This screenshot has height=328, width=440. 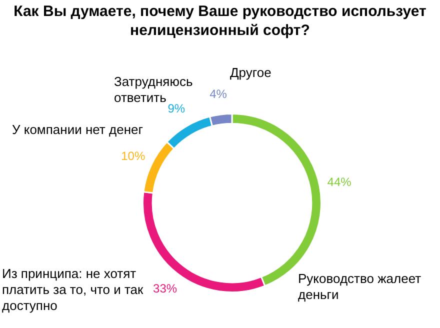 What do you see at coordinates (251, 72) in the screenshot?
I see `slice-label: Другое` at bounding box center [251, 72].